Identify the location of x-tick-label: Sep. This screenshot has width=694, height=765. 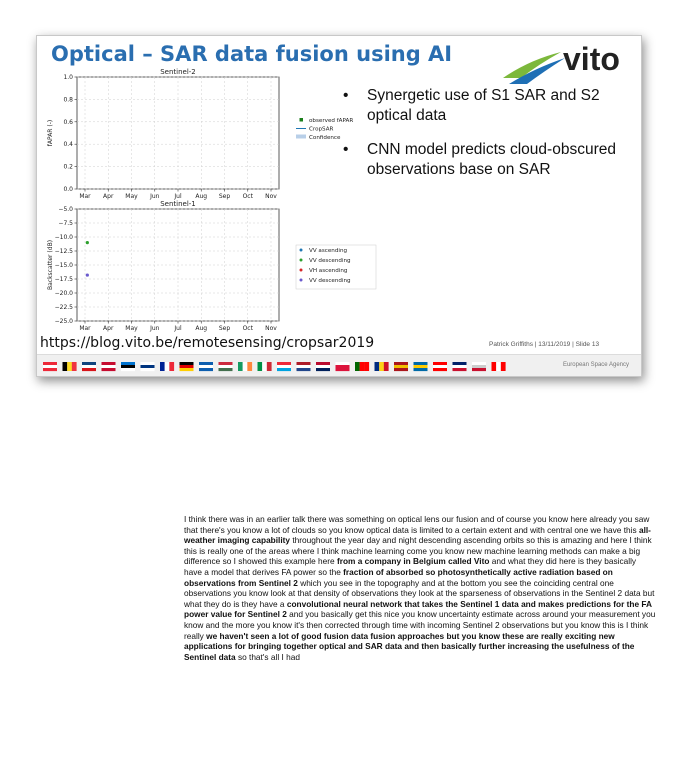
(225, 328).